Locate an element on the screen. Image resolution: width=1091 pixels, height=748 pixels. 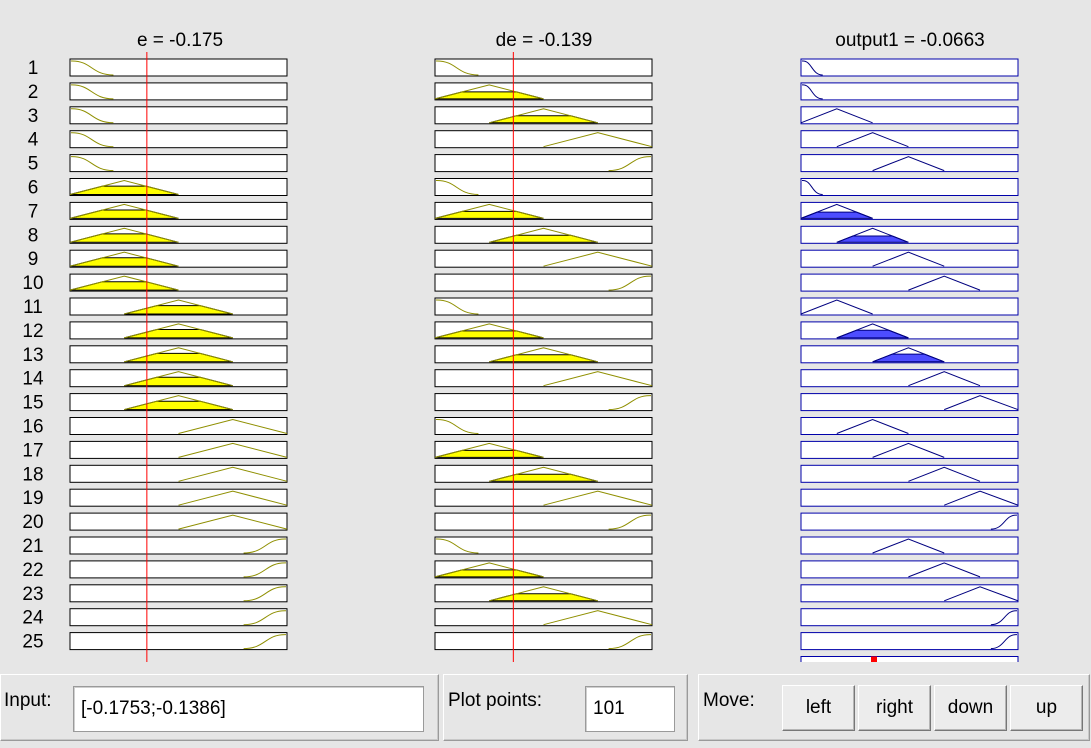
defuzzified-output-marker is located at coordinates (874, 659).